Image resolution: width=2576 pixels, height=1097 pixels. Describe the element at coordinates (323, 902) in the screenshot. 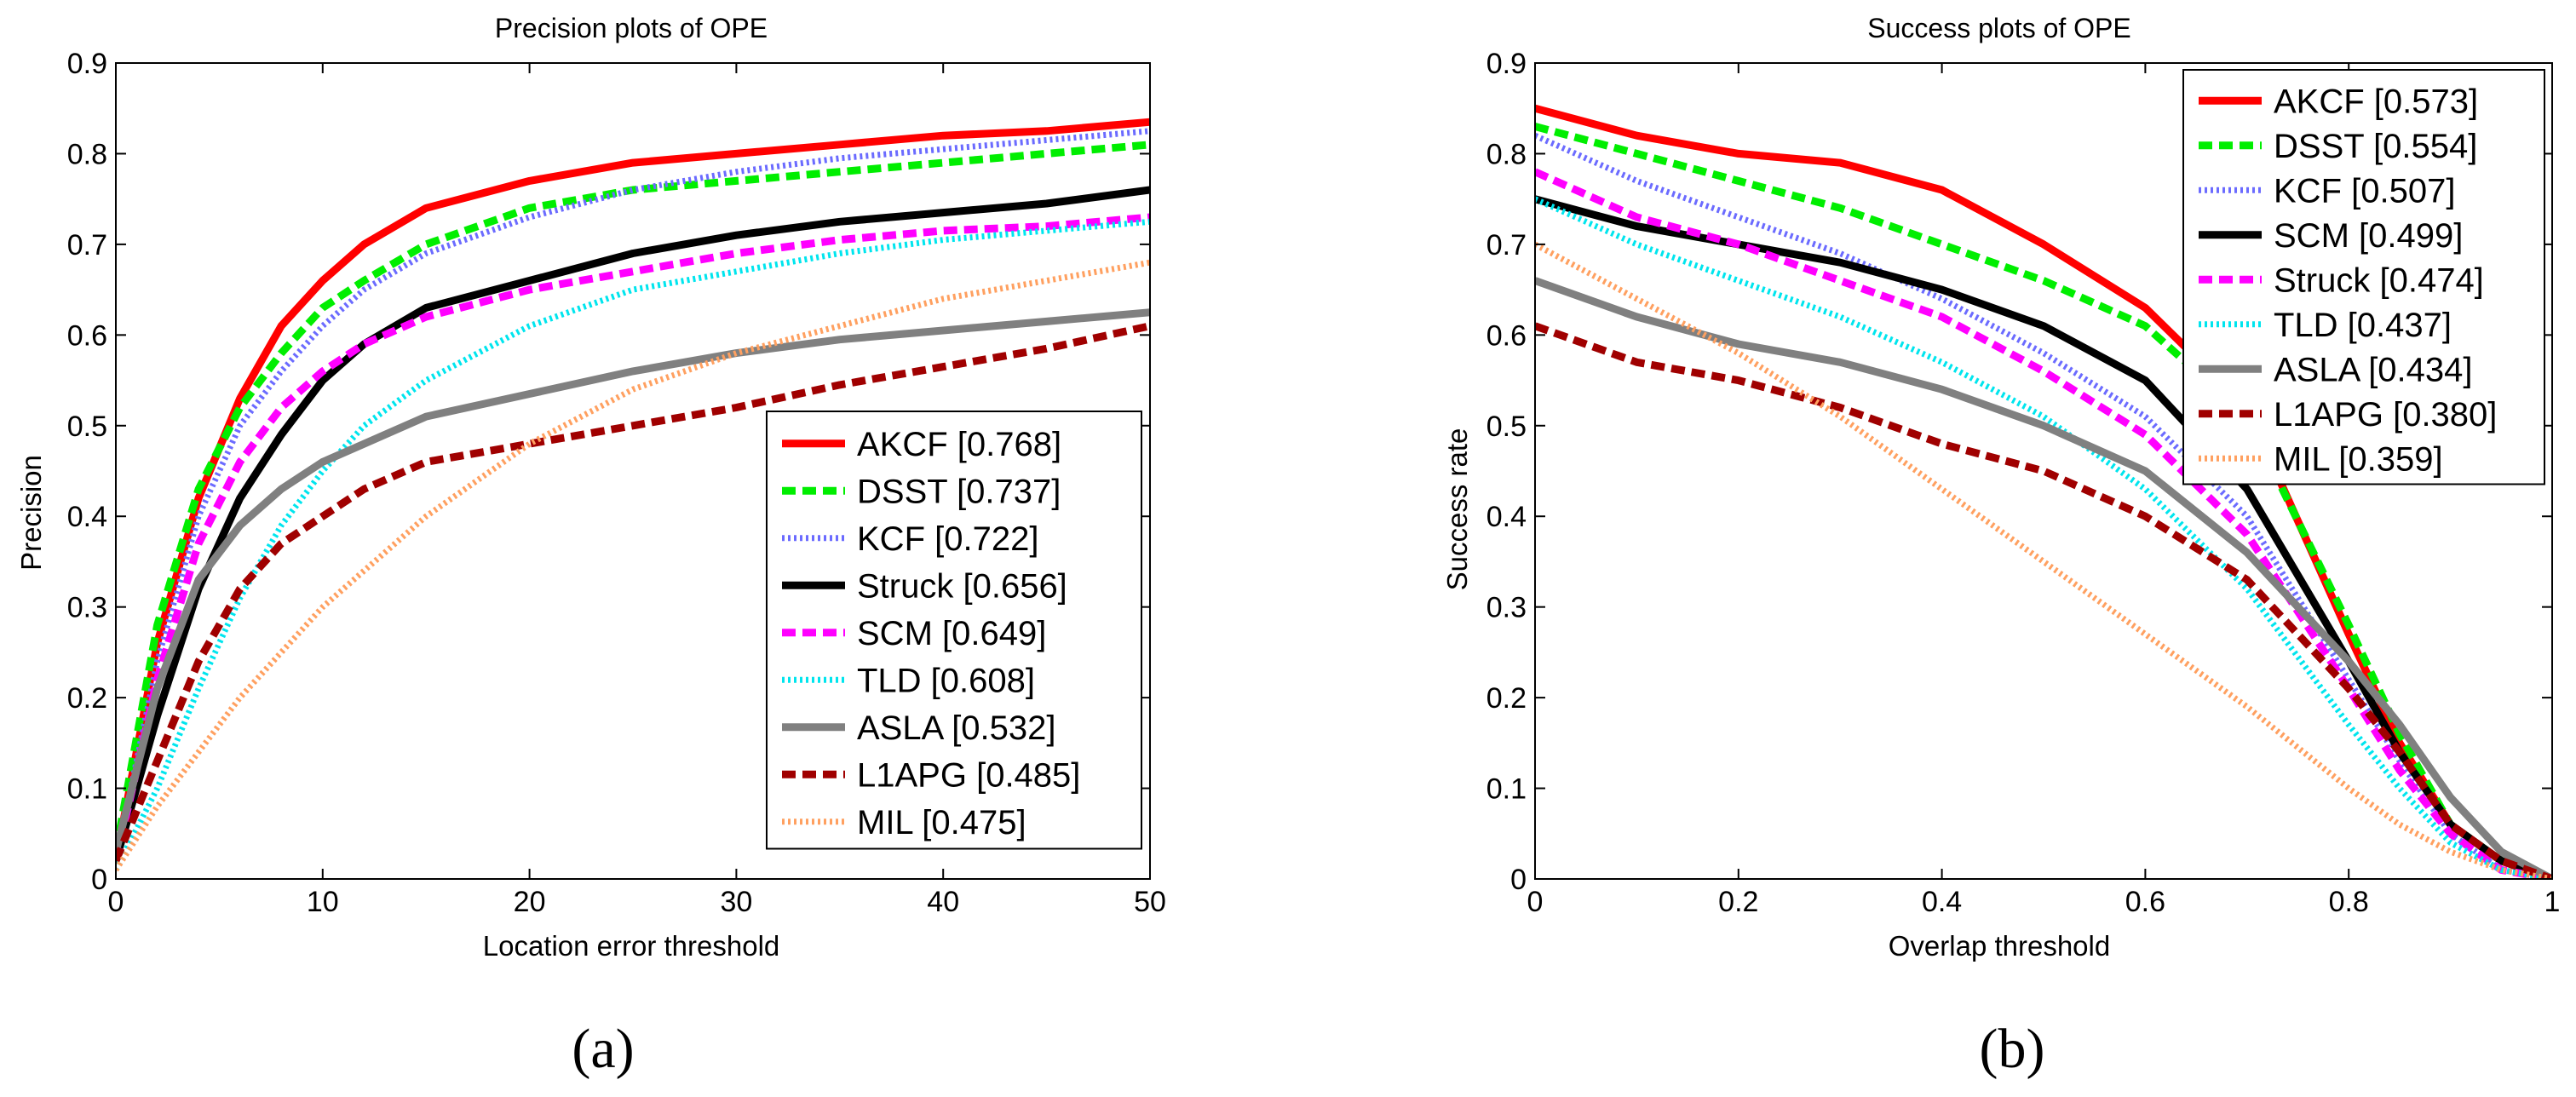

I see `x-tick-label: 10` at that location.